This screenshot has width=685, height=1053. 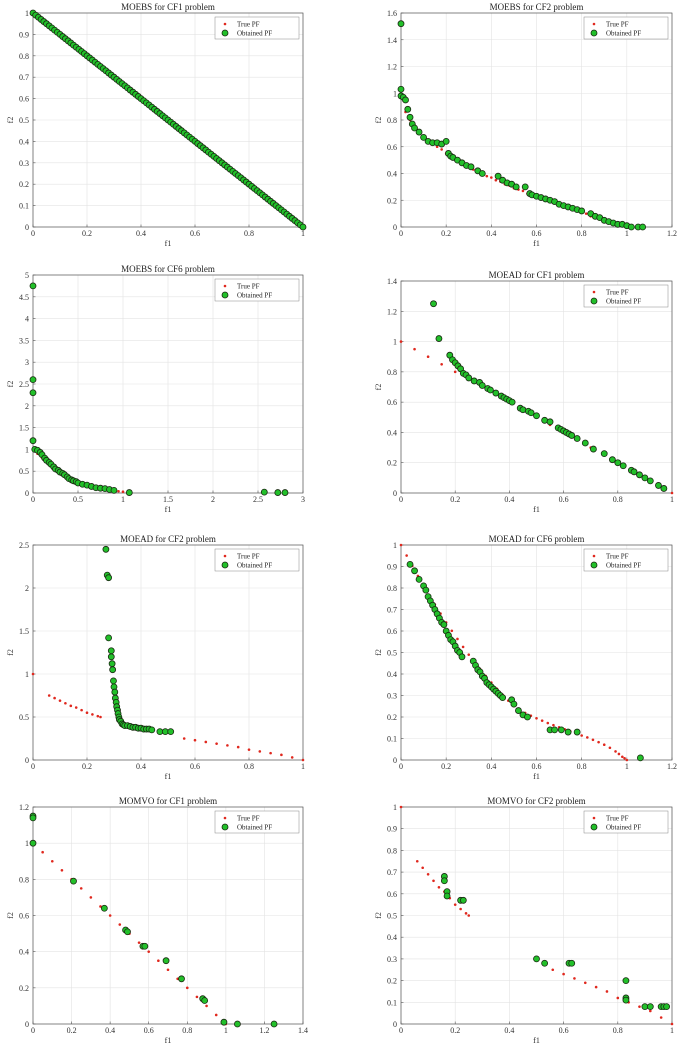 What do you see at coordinates (27, 449) in the screenshot?
I see `y-tick-label: 1` at bounding box center [27, 449].